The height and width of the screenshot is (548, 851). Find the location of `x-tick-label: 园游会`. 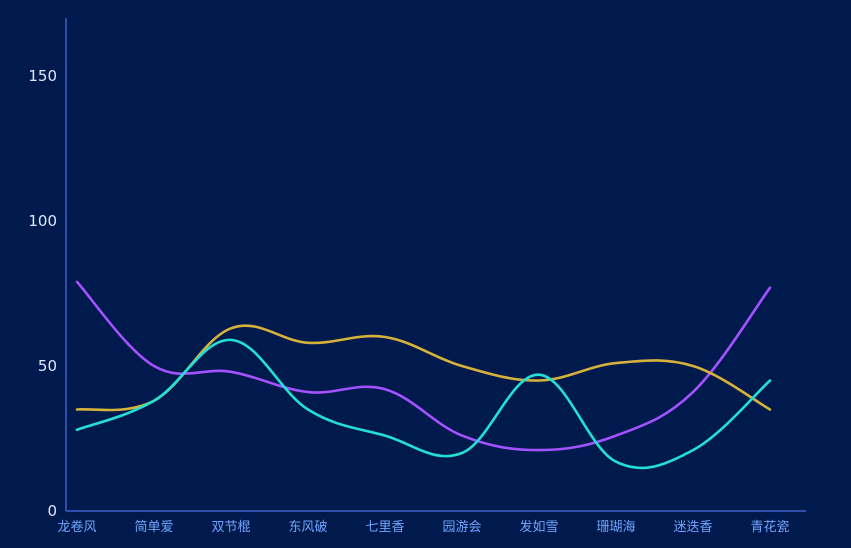

x-tick-label: 园游会 is located at coordinates (461, 527).